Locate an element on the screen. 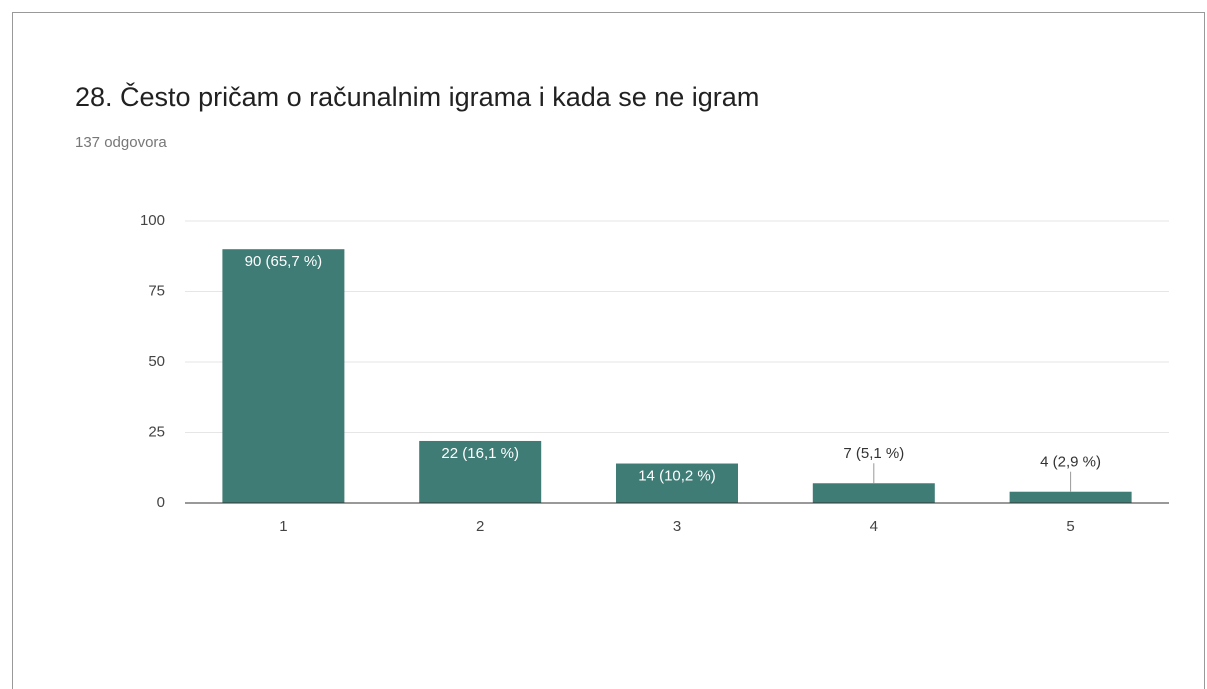 The image size is (1207, 689). value-label: 22 (16,1 %) is located at coordinates (480, 453).